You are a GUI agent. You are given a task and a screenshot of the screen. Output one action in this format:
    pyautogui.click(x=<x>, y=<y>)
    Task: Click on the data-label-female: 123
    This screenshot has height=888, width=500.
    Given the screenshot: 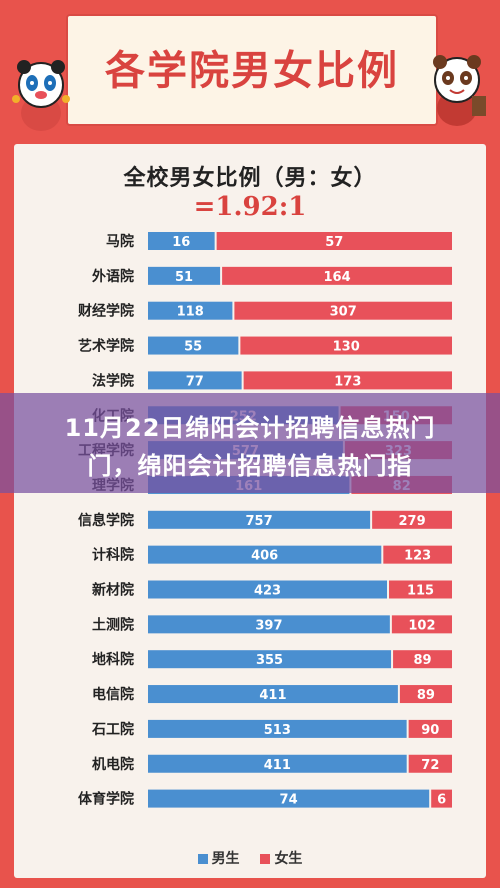 What is the action you would take?
    pyautogui.click(x=417, y=556)
    